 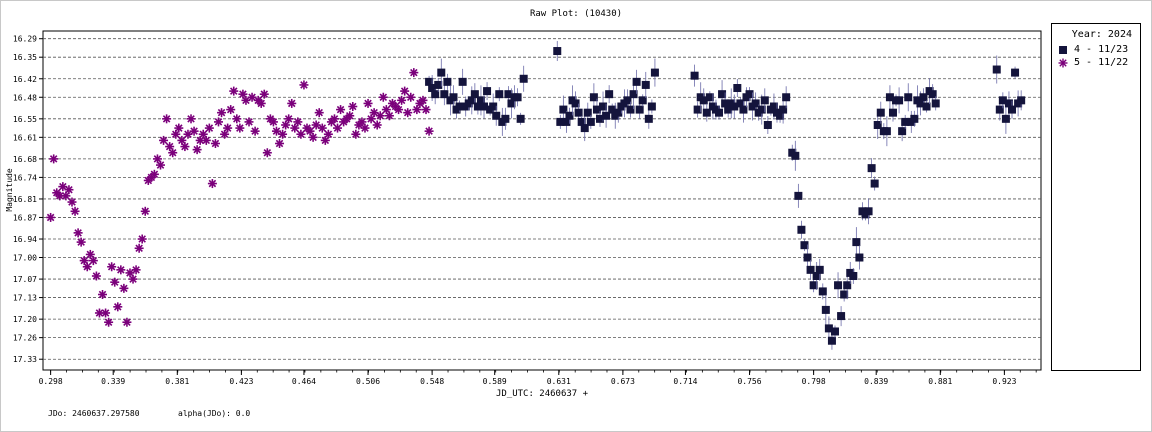 What do you see at coordinates (94, 413) in the screenshot?
I see `footer-jdo: JDo: 2460637.297580` at bounding box center [94, 413].